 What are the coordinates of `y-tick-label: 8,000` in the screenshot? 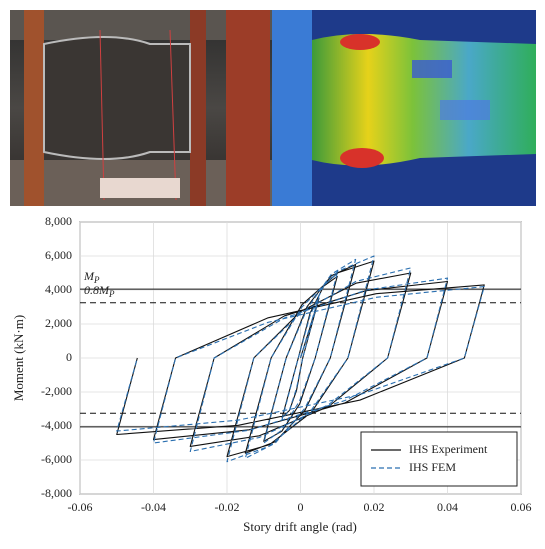 It's located at (58, 221).